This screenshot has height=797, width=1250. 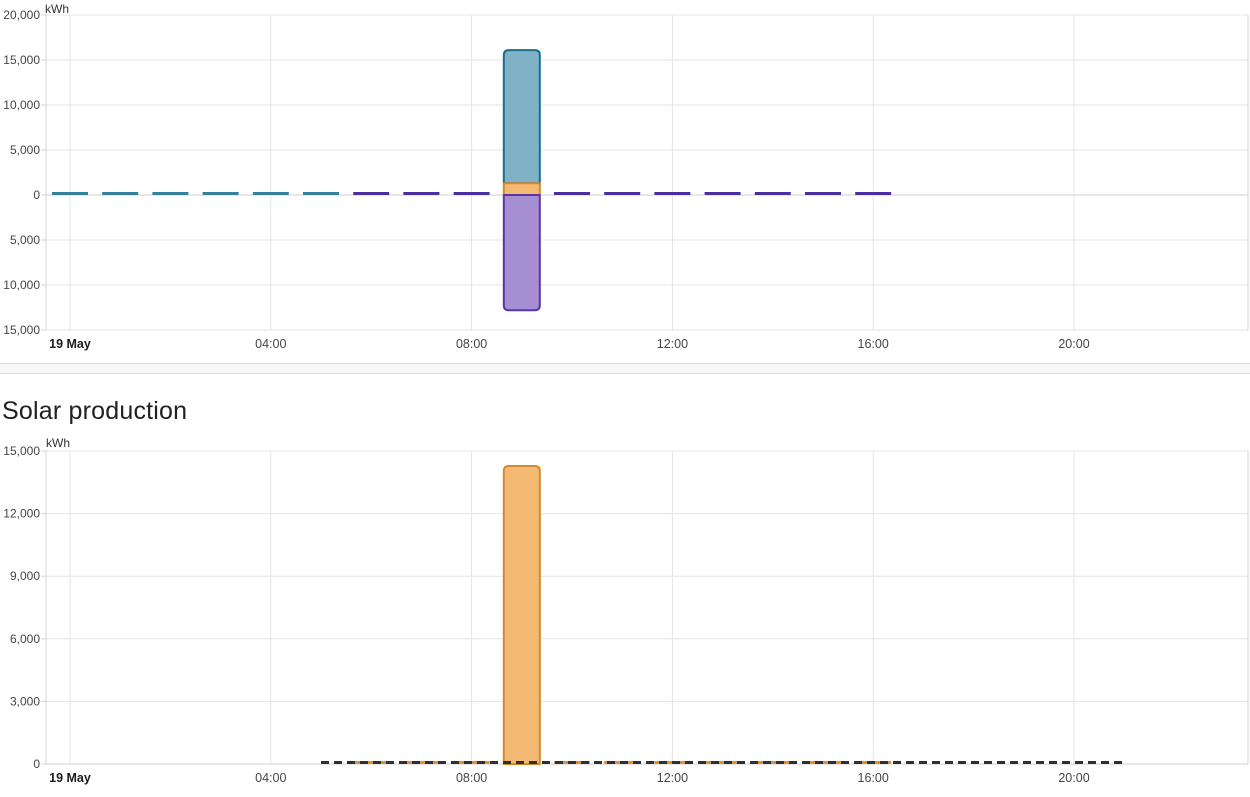 What do you see at coordinates (521, 253) in the screenshot?
I see `bar-return-to-grid` at bounding box center [521, 253].